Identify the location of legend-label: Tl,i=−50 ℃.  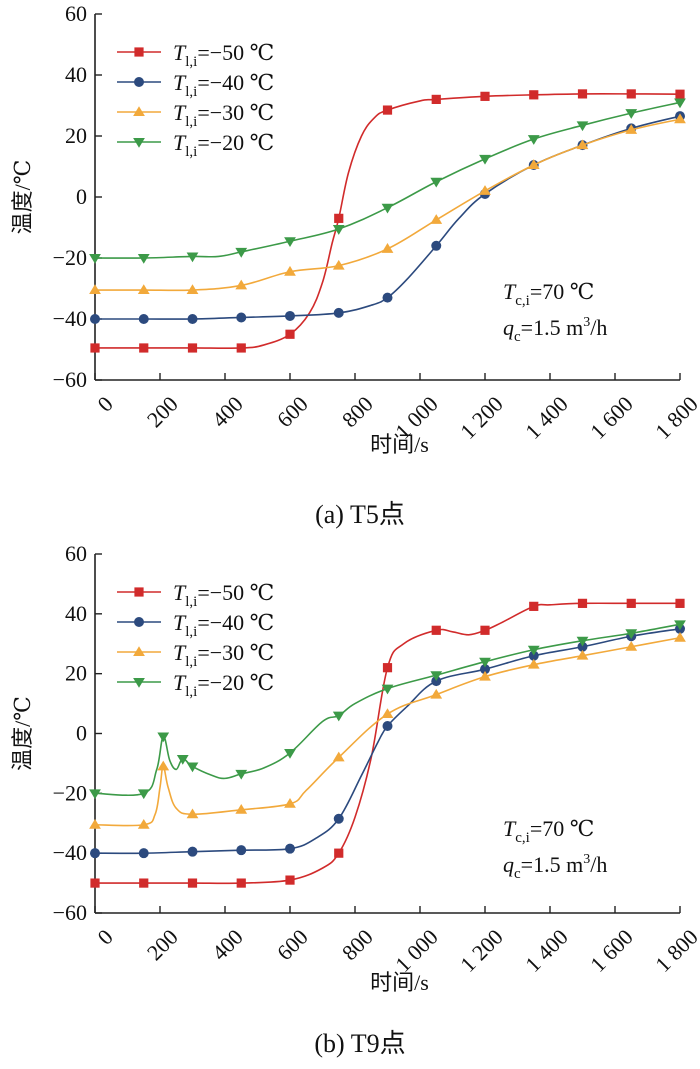
(223, 55).